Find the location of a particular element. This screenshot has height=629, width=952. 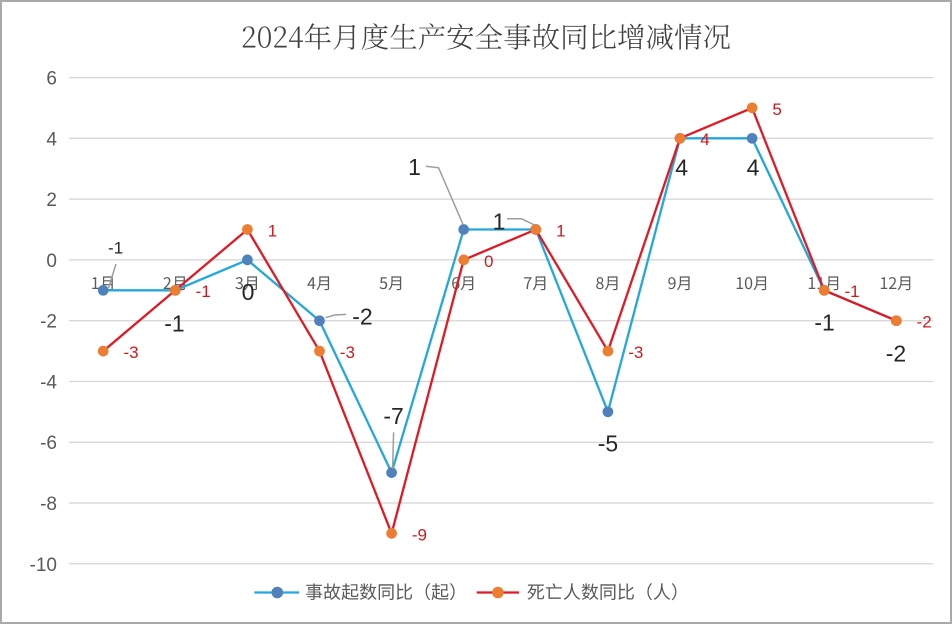

svg-text: -10 is located at coordinates (43, 565).